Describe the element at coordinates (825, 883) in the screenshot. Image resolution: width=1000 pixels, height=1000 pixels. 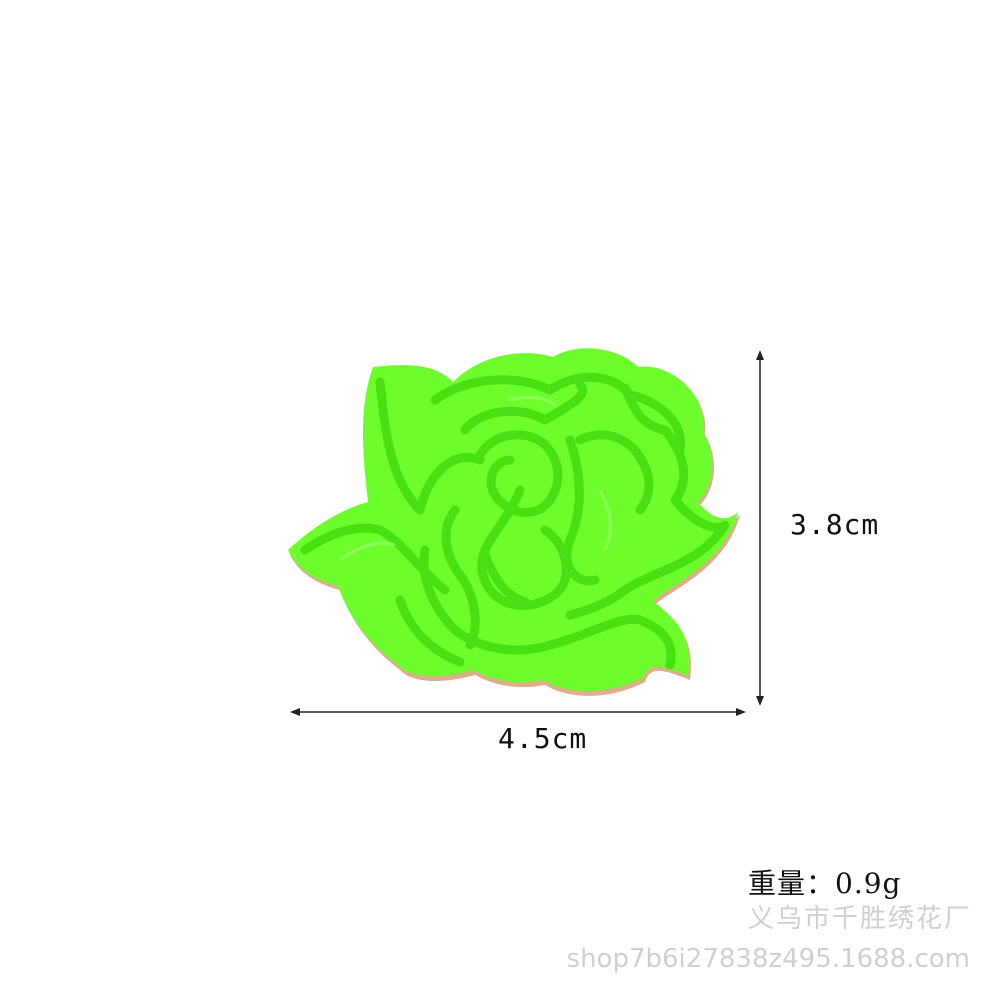
I see `weight-label: 重量：0.9g` at that location.